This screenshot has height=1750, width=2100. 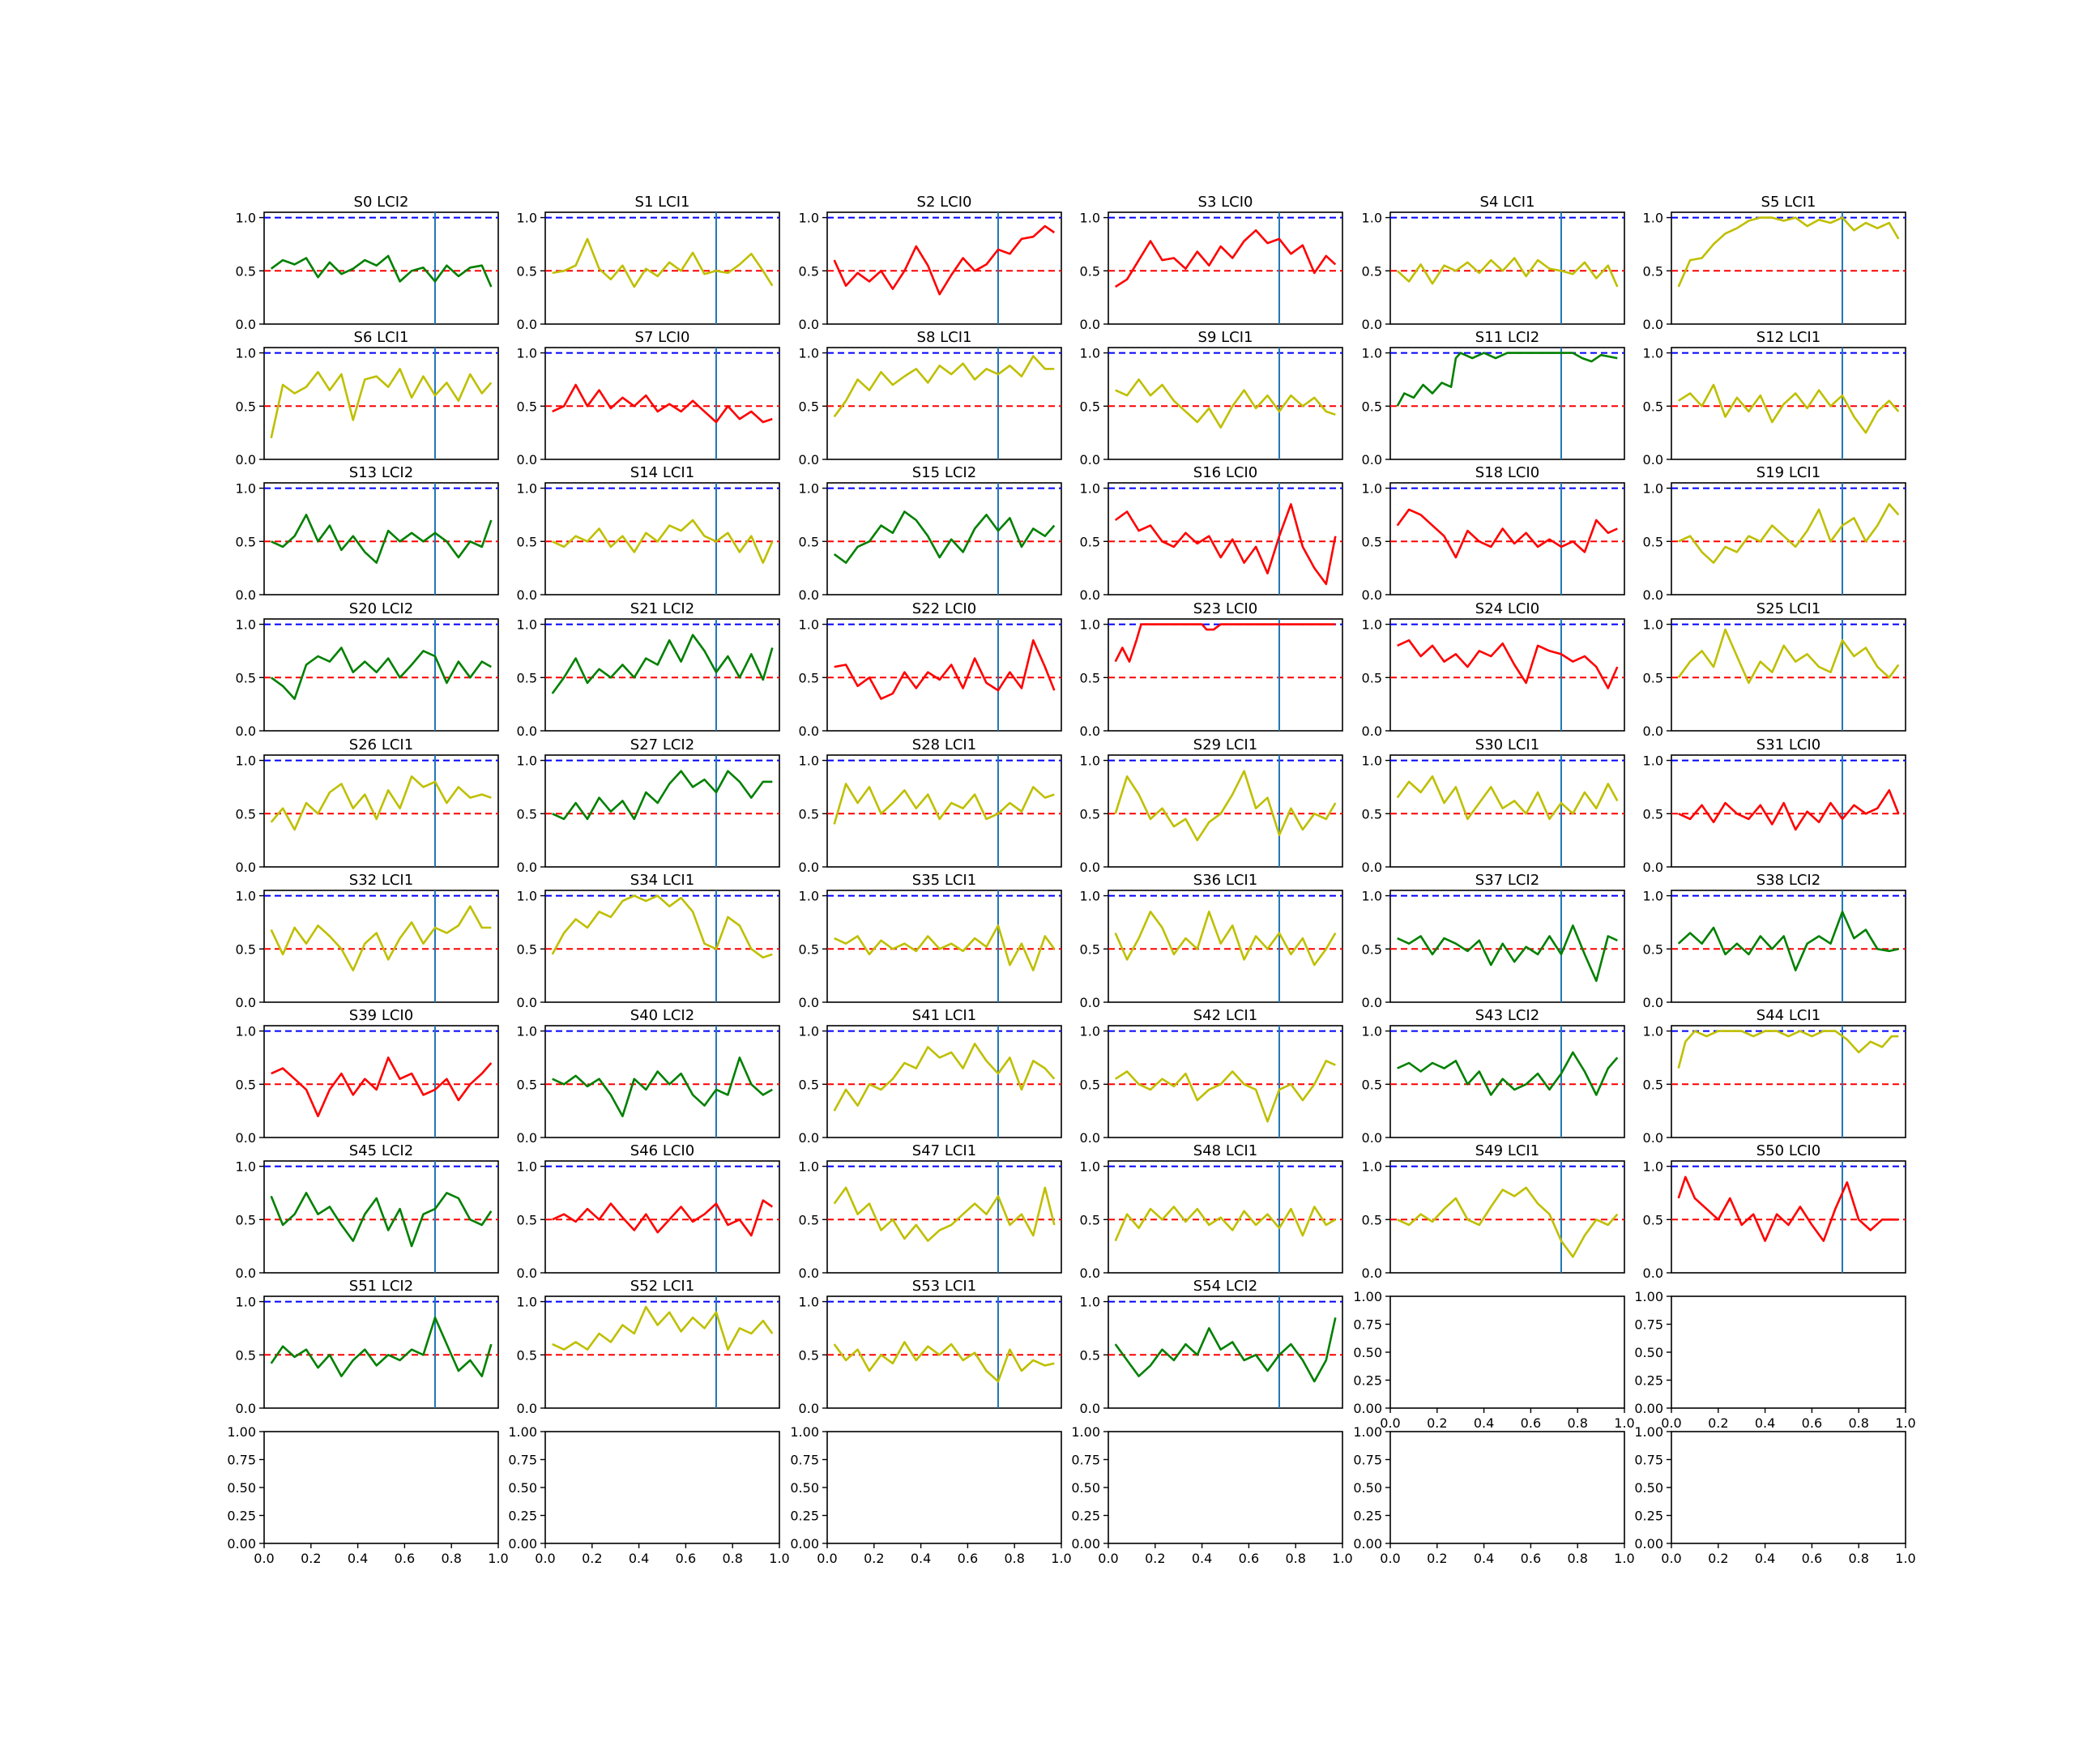 What do you see at coordinates (1774, 533) in the screenshot?
I see `subplot: S19 LCI1 0.0 0.5 1.0` at bounding box center [1774, 533].